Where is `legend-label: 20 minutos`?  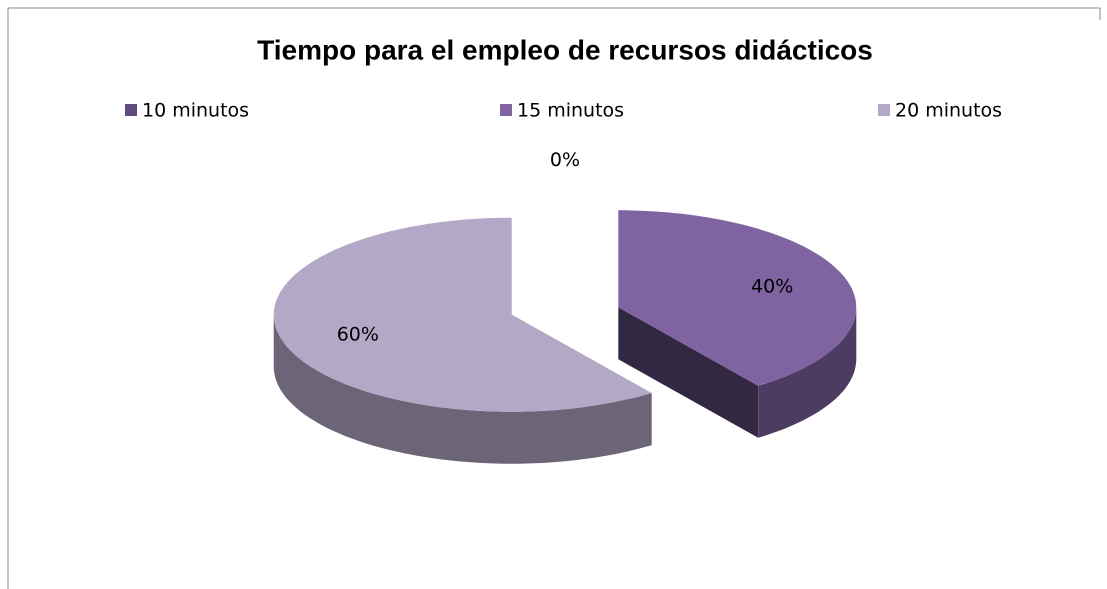
legend-label: 20 minutos is located at coordinates (948, 111).